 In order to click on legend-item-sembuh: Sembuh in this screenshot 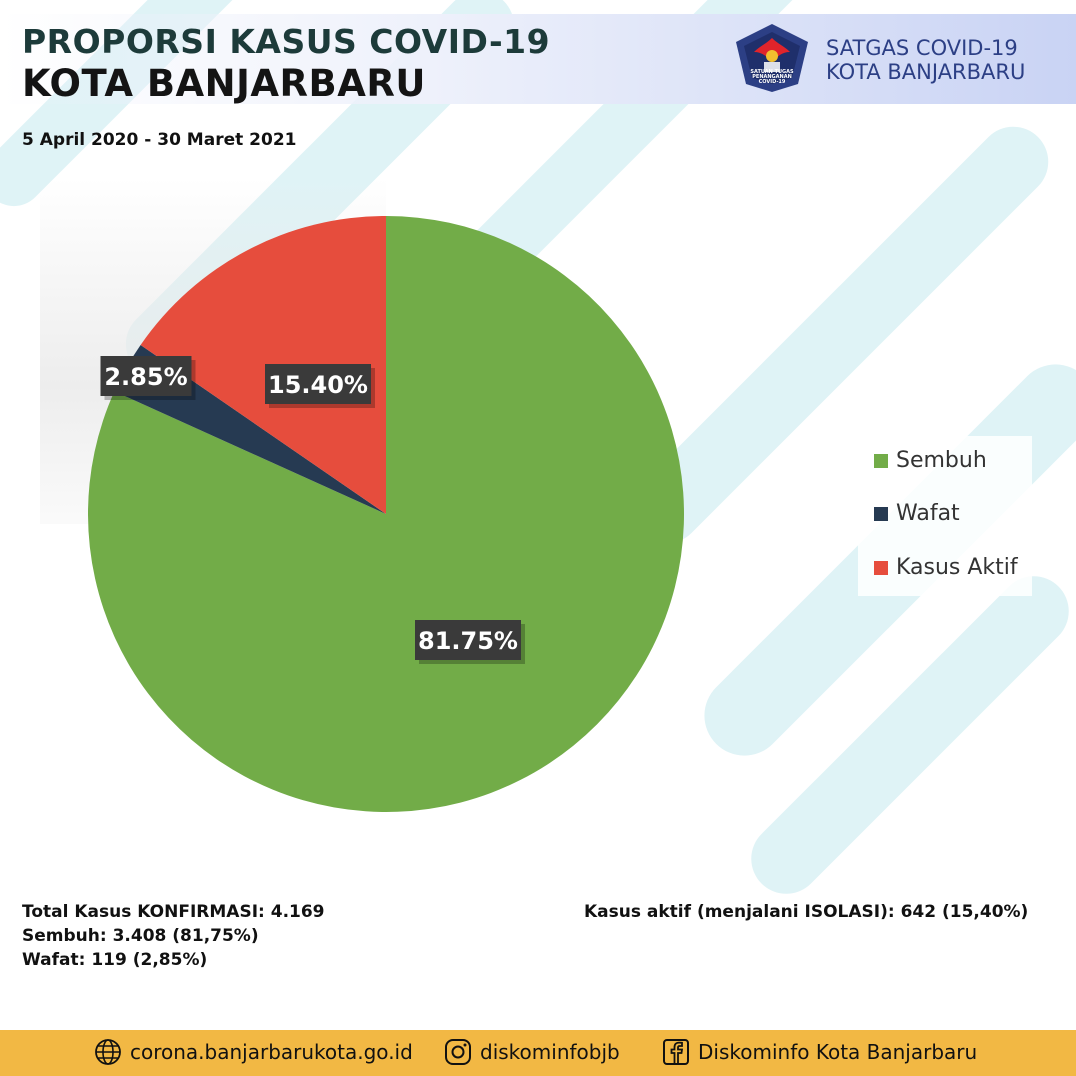, I will do `click(930, 460)`.